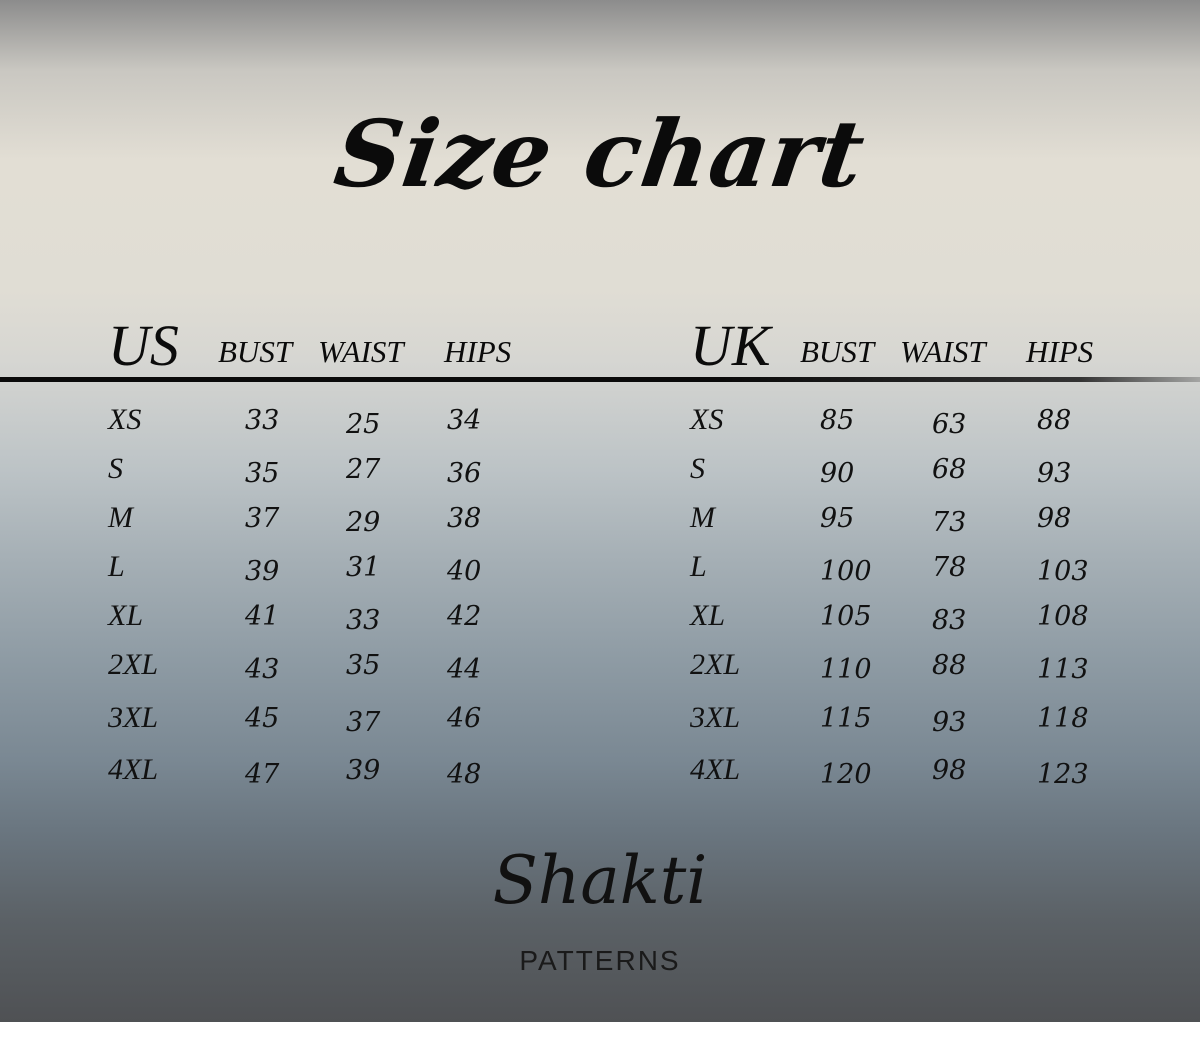 This screenshot has height=1037, width=1200. I want to click on measurement-value: 27, so click(363, 469).